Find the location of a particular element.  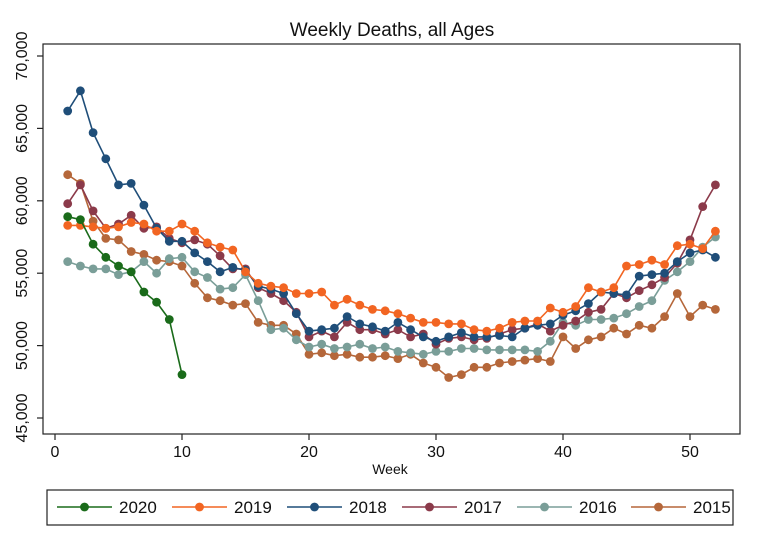

x-tick-label: 20 is located at coordinates (309, 452).